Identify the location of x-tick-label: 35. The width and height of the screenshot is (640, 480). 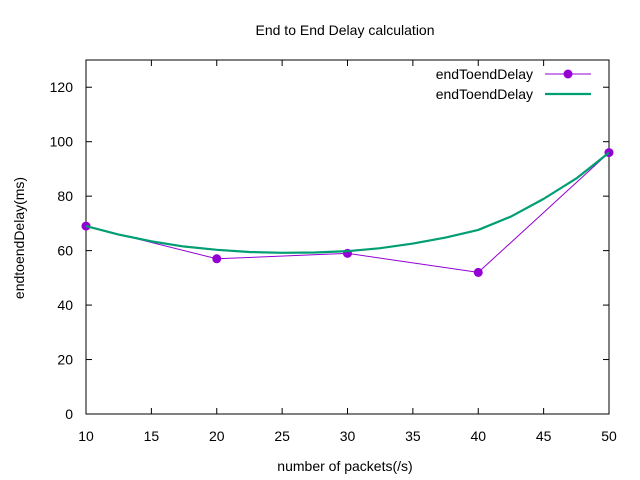
(413, 436).